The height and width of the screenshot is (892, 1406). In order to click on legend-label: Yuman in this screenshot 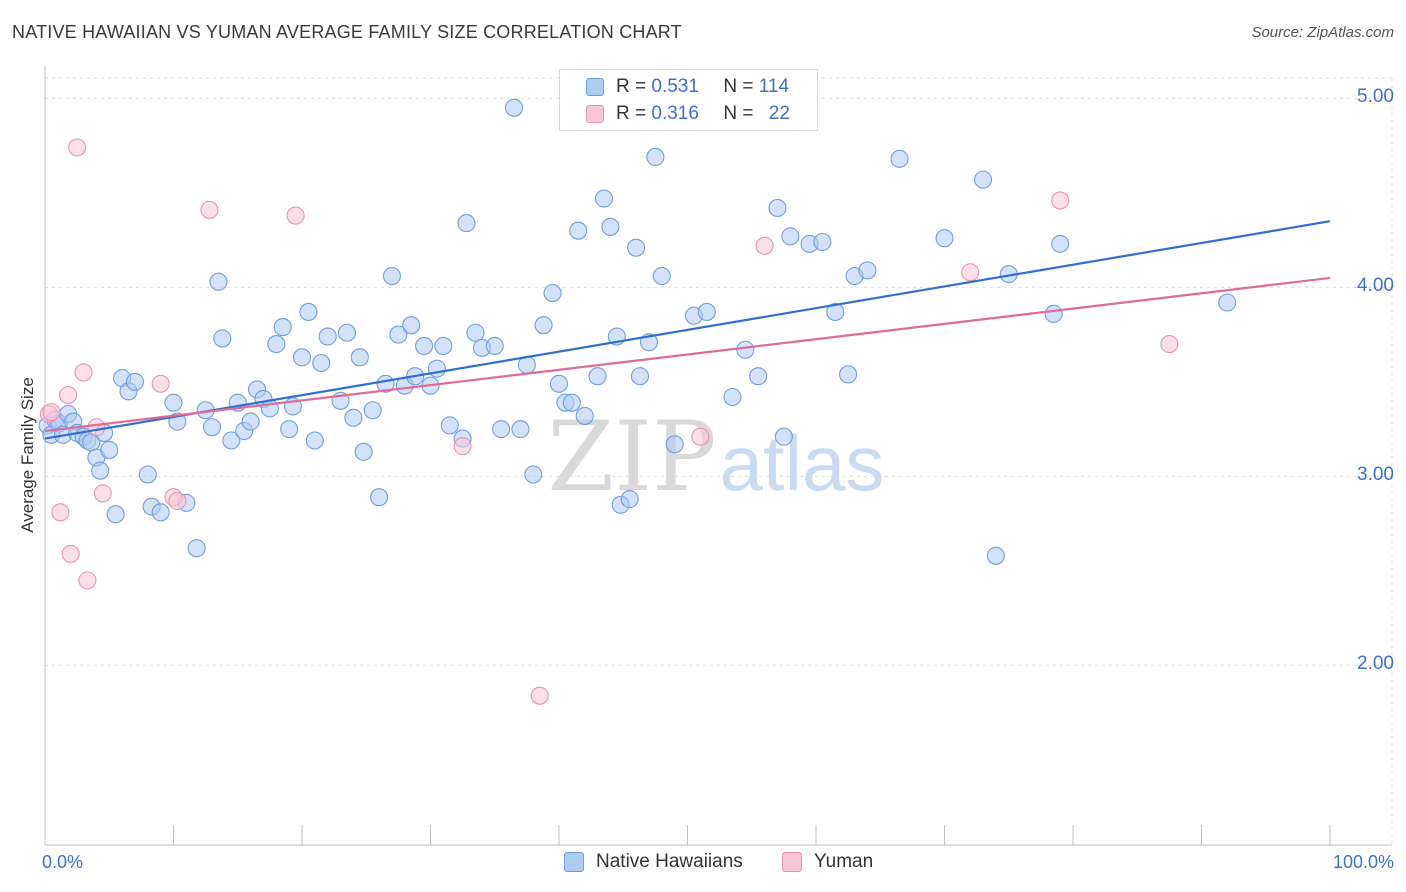, I will do `click(844, 861)`.